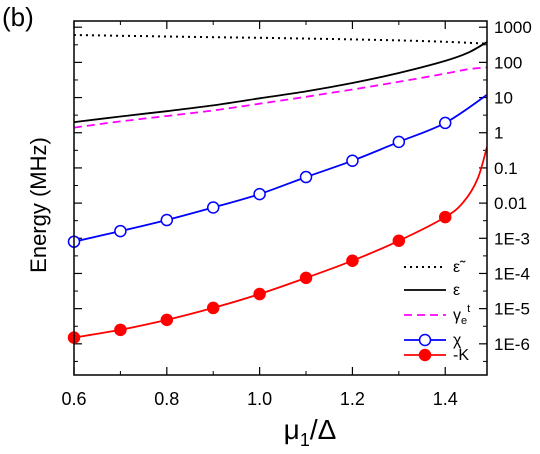  Describe the element at coordinates (506, 168) in the screenshot. I see `y-tick-label: 0.1` at that location.